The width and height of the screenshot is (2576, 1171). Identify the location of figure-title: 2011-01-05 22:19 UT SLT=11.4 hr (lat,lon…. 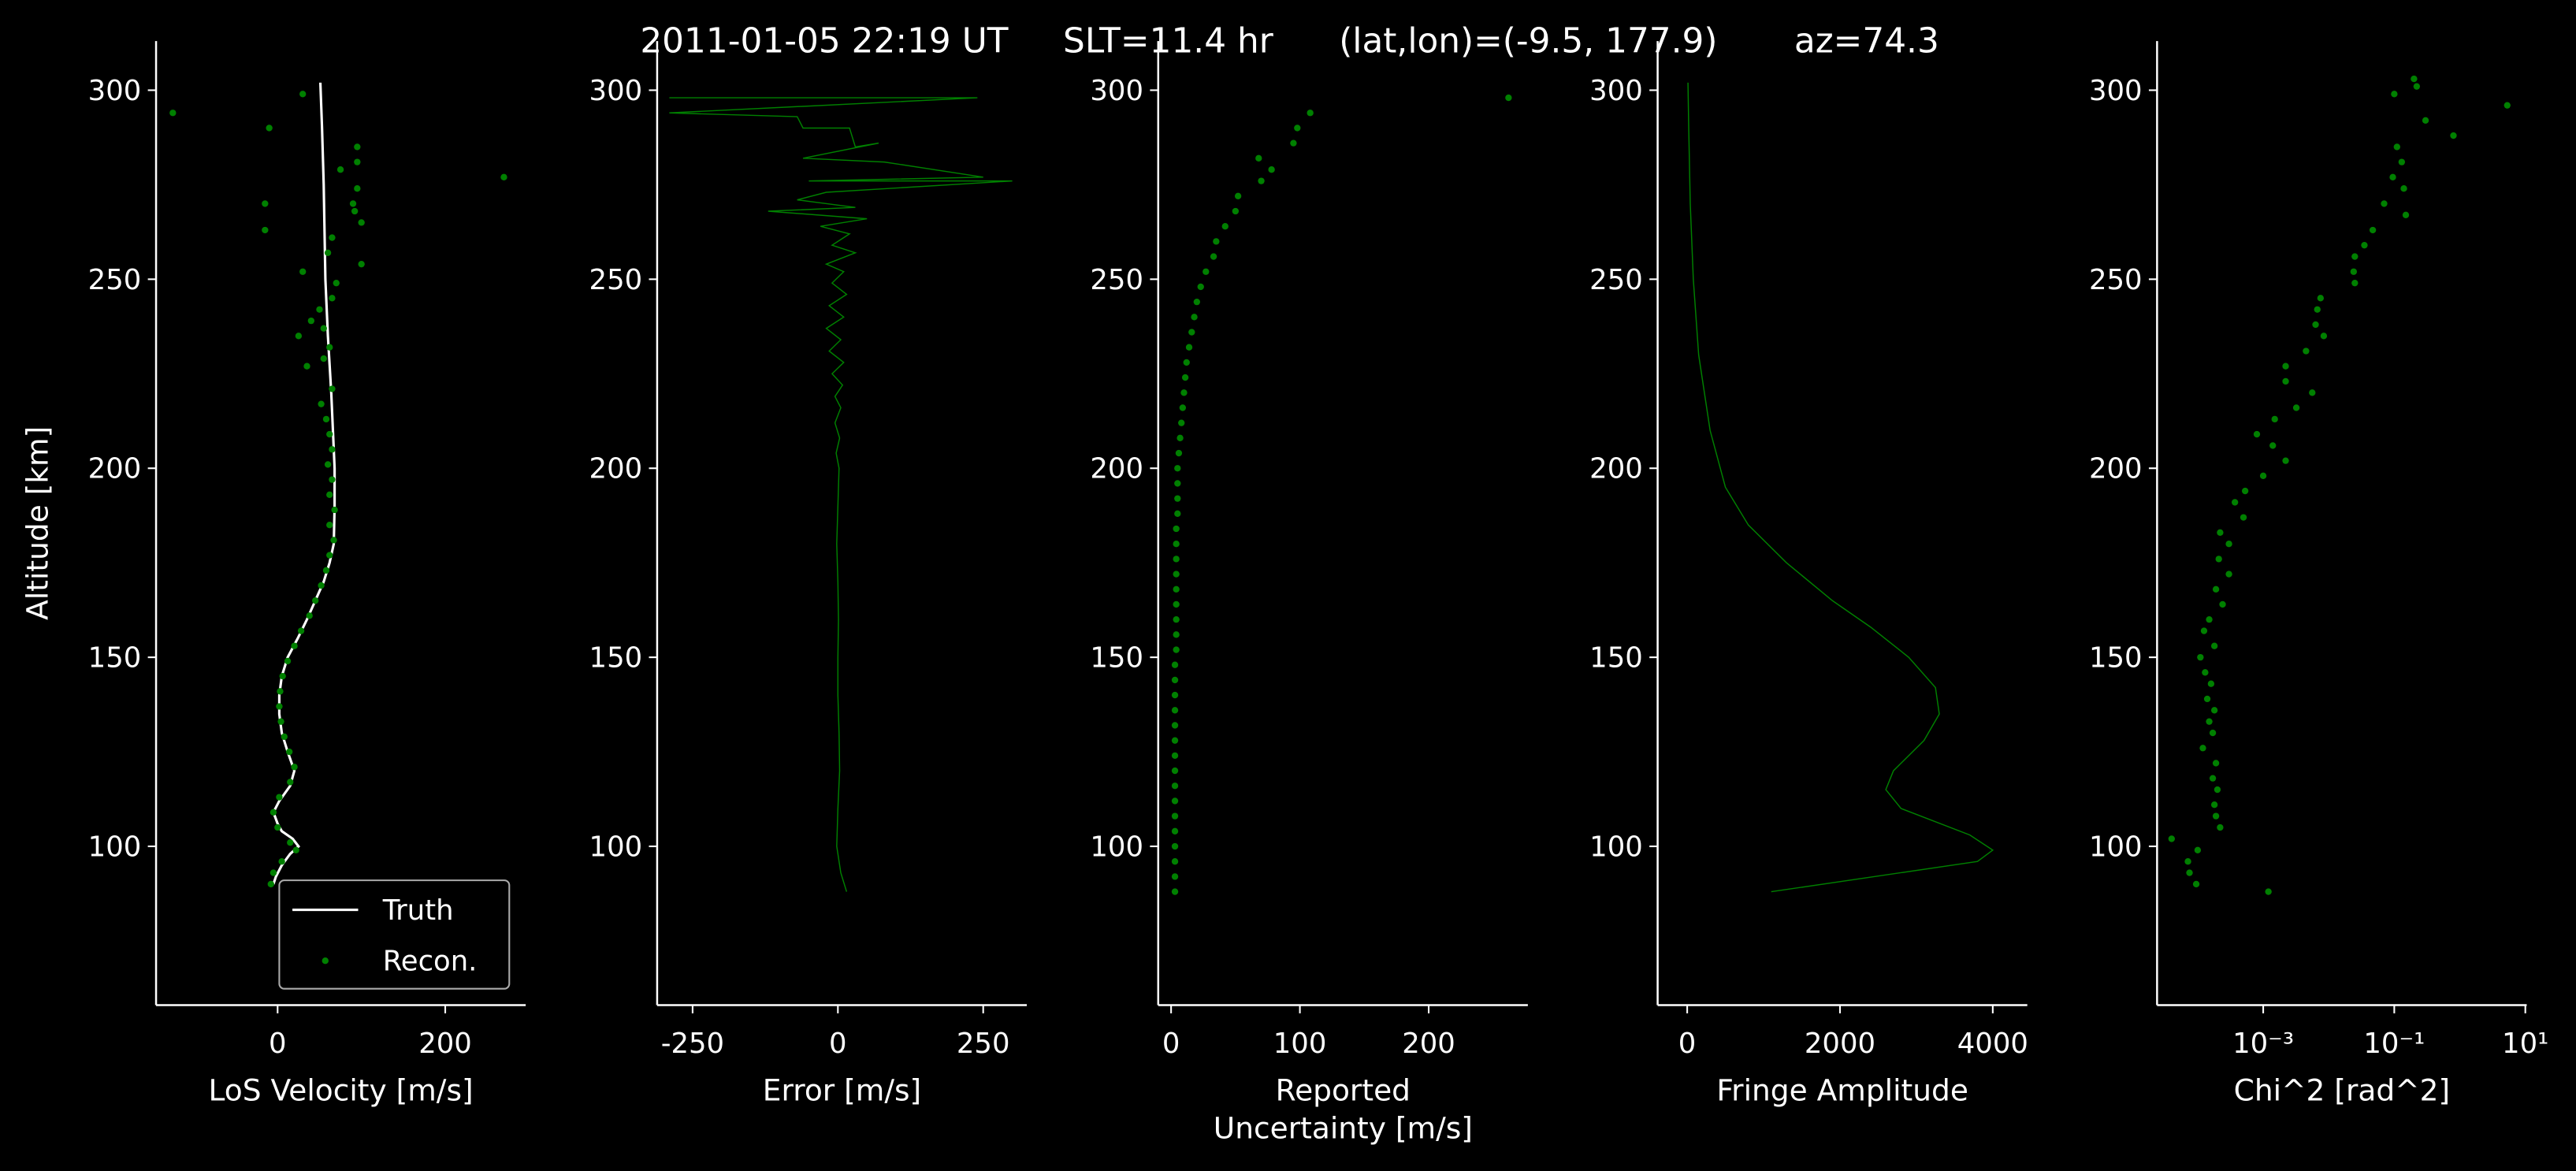
(1289, 41).